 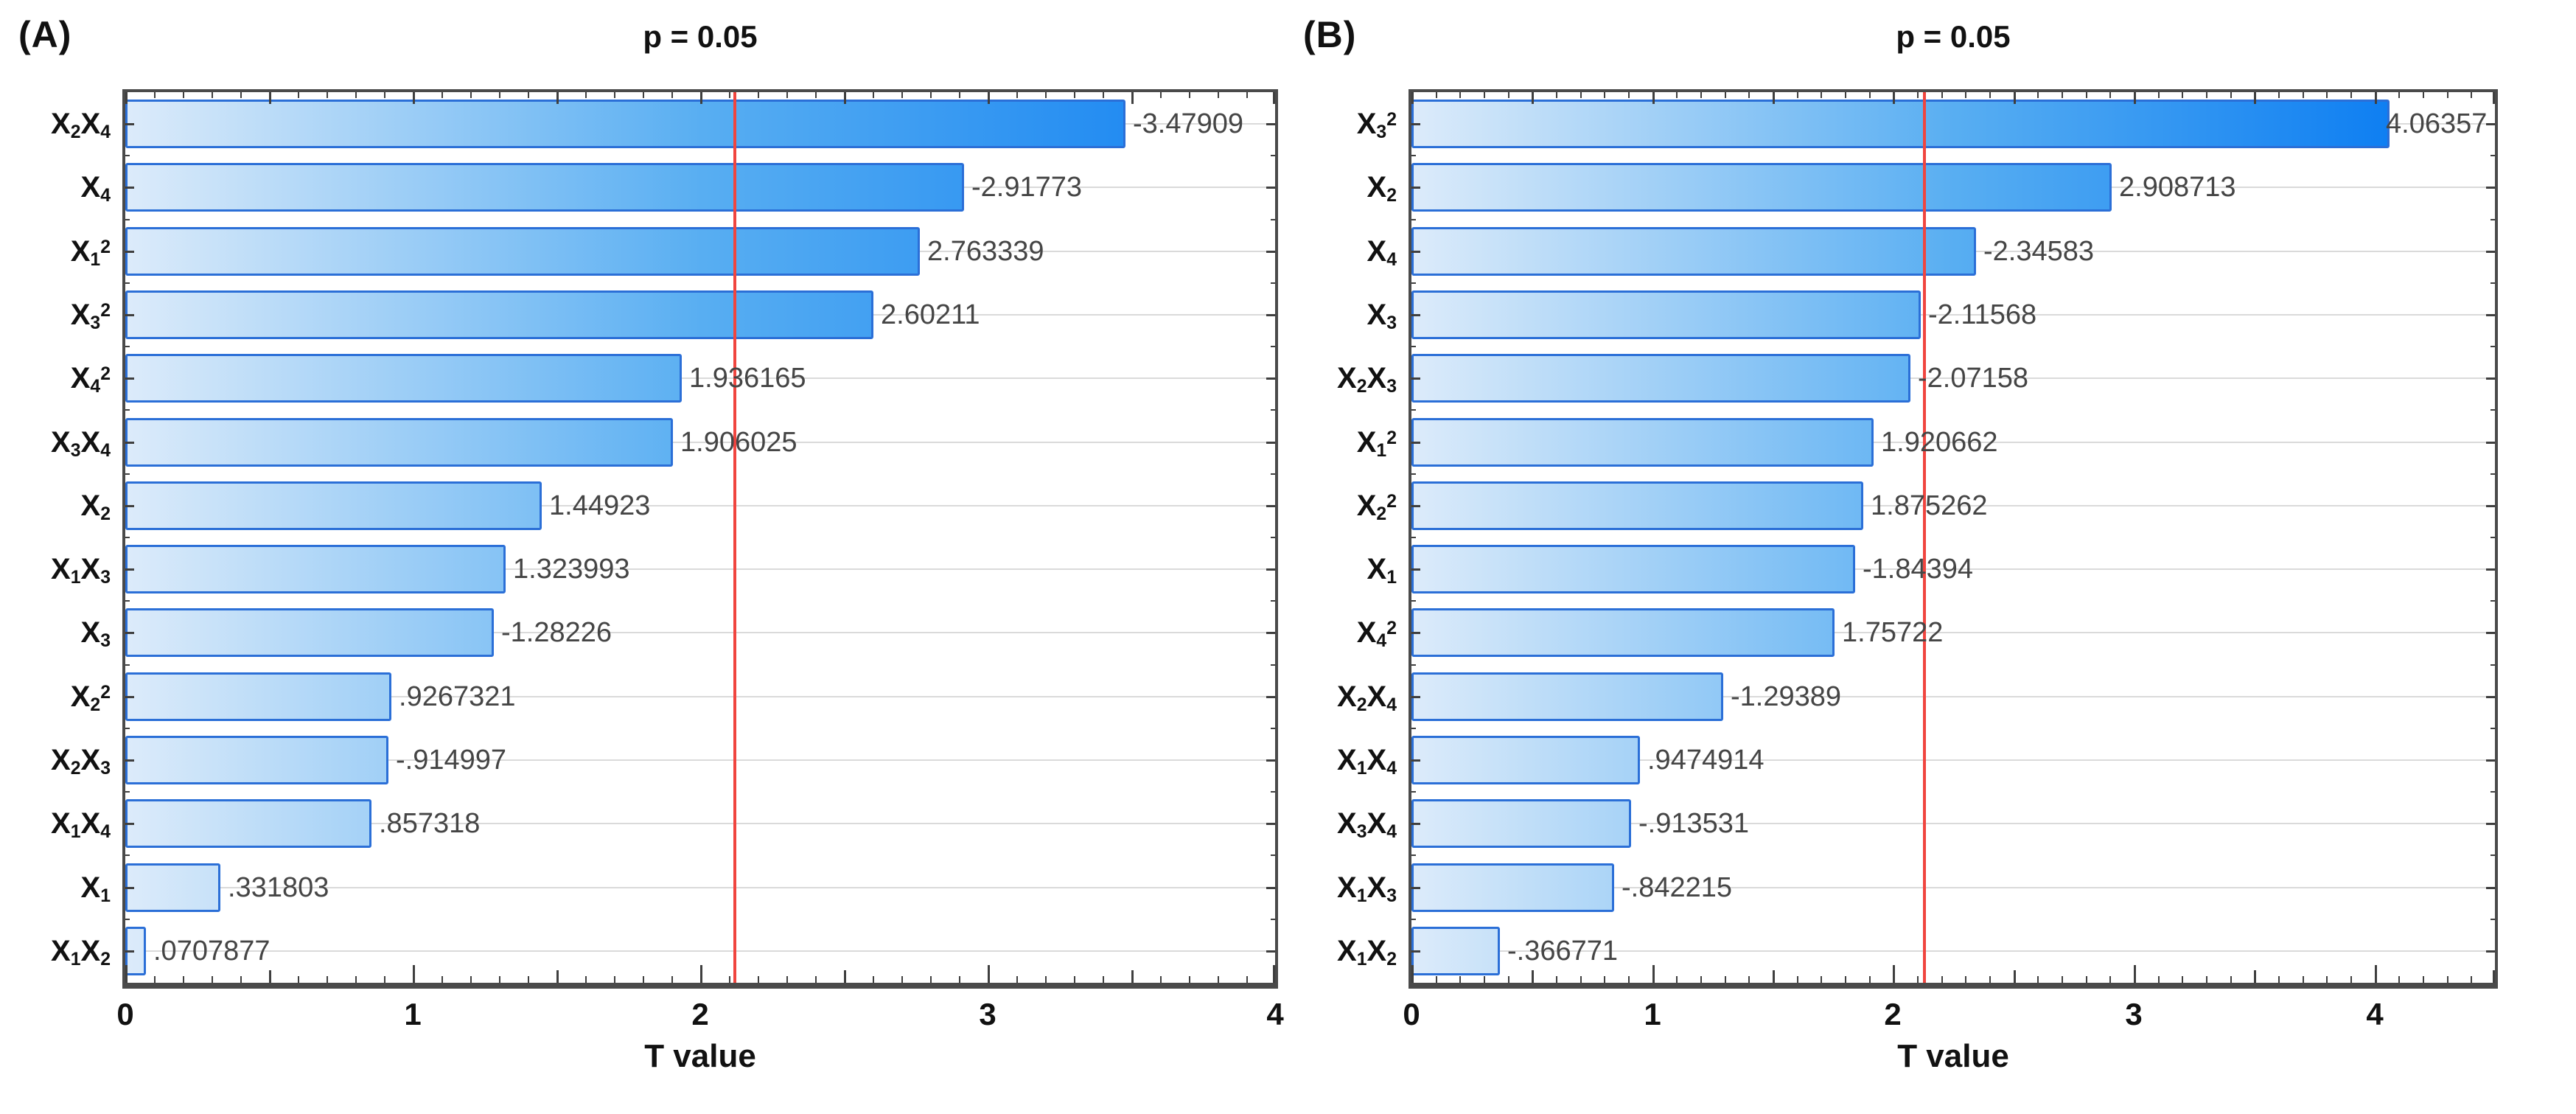 I want to click on bar-value-label: 2.763339, so click(x=986, y=251).